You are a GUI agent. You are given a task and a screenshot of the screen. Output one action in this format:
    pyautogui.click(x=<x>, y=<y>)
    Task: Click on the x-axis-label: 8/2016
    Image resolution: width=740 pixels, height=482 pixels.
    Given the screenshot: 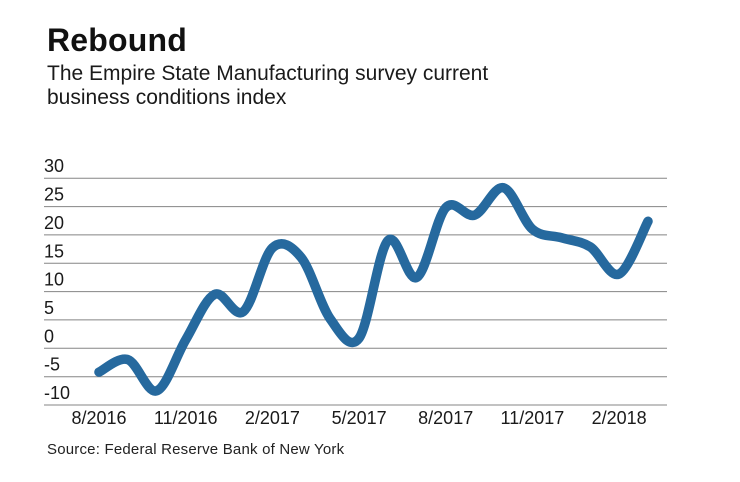 What is the action you would take?
    pyautogui.click(x=98, y=418)
    